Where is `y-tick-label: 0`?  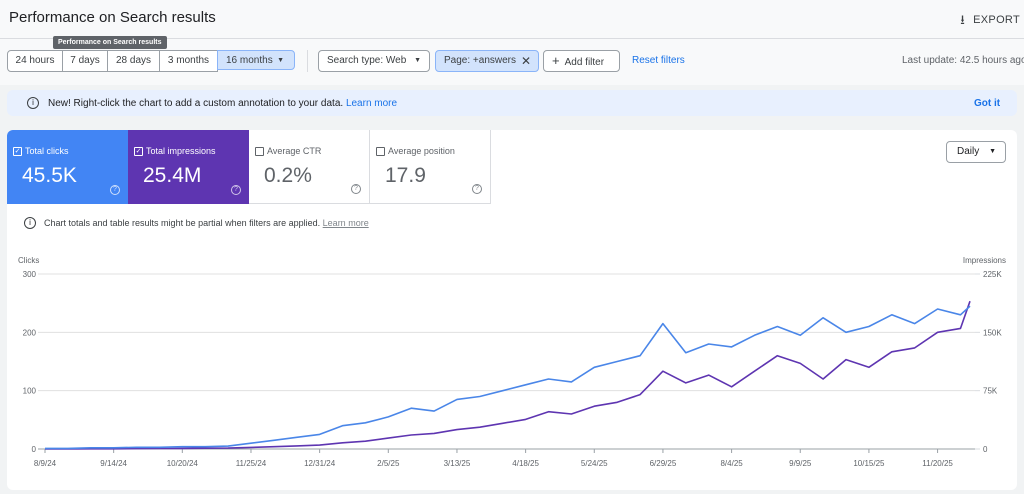
y-tick-label: 0 is located at coordinates (34, 449).